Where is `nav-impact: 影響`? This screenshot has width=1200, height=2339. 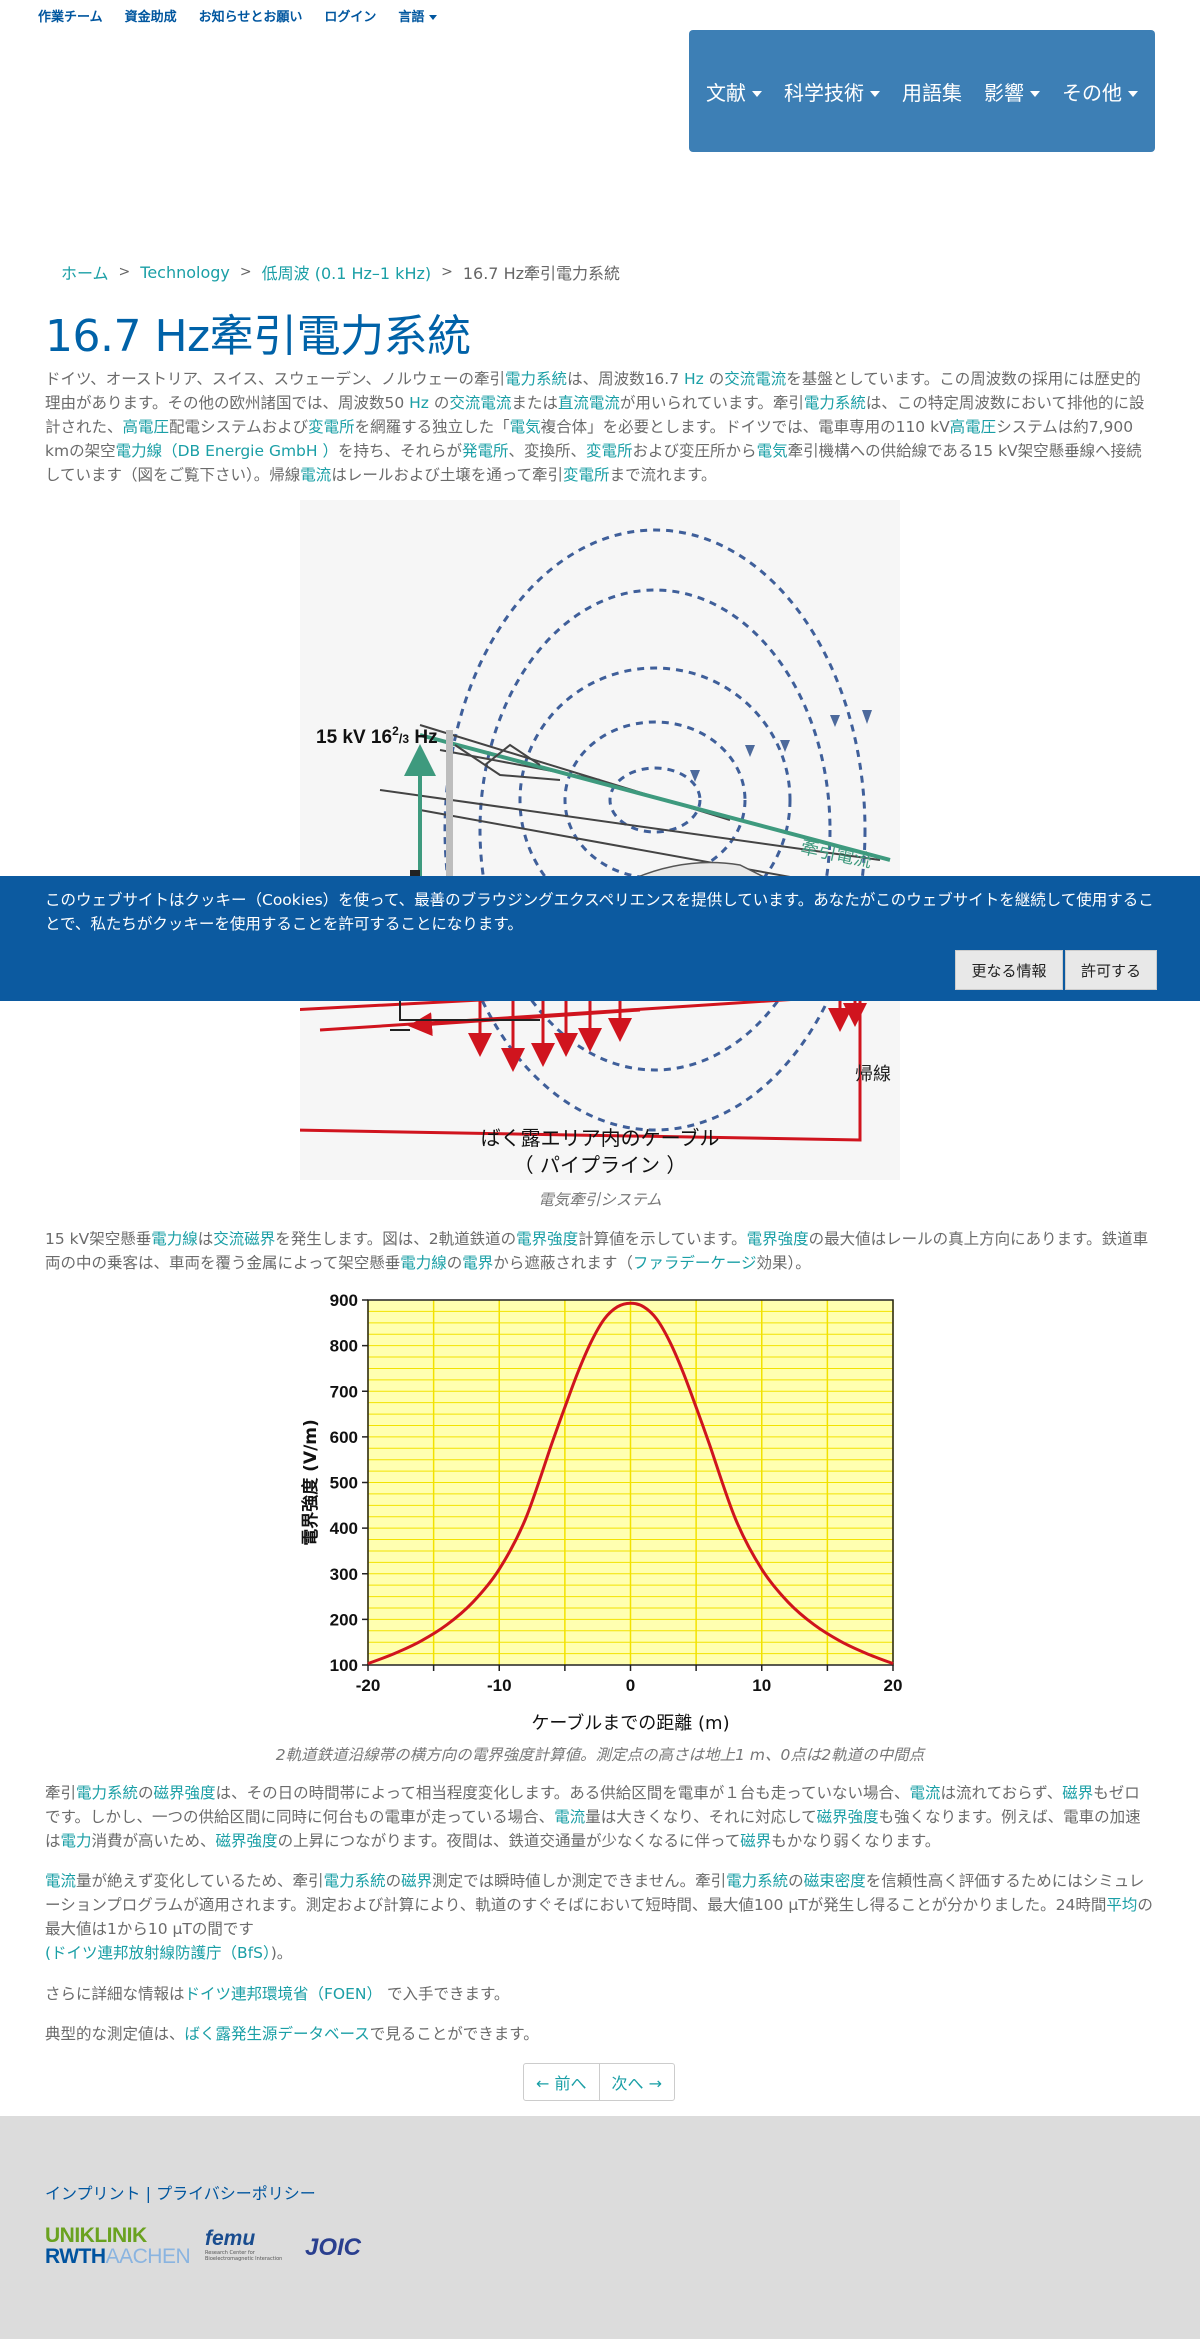
nav-impact: 影響 is located at coordinates (1012, 91).